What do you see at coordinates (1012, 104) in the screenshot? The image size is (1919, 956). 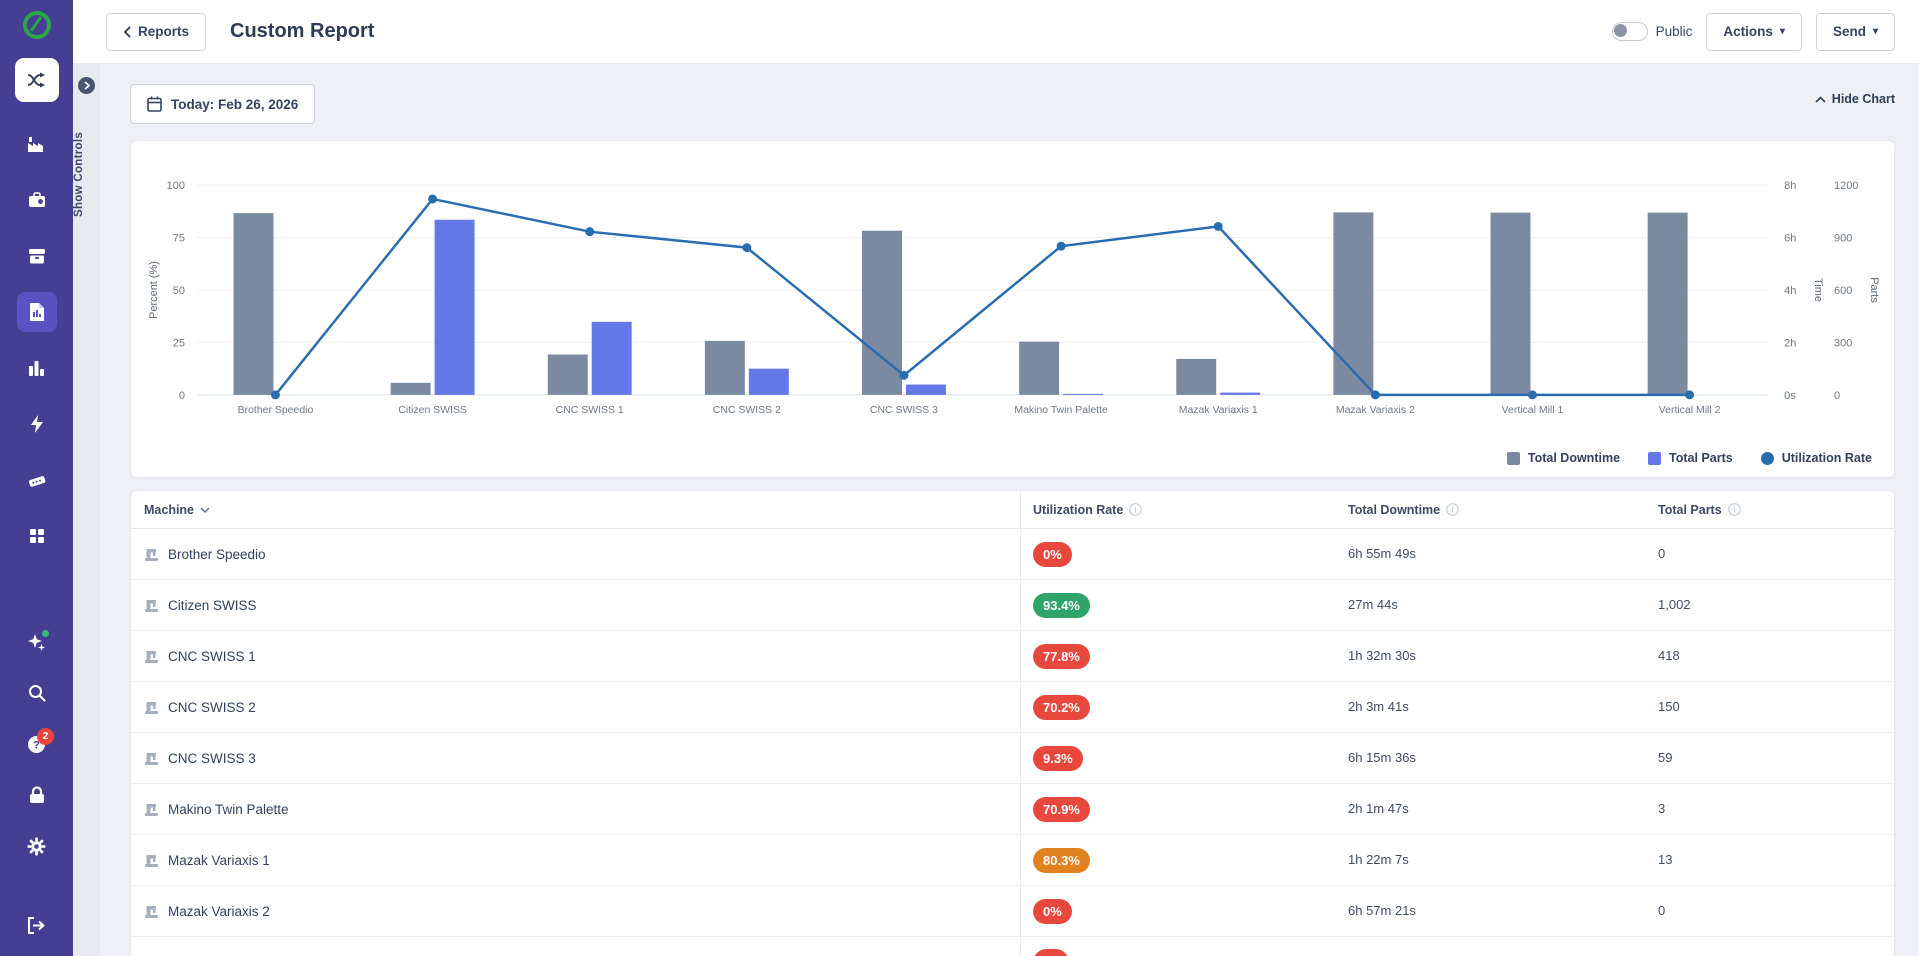 I see `report-controls-row: Today: Feb 26, 2026 Hide Chart` at bounding box center [1012, 104].